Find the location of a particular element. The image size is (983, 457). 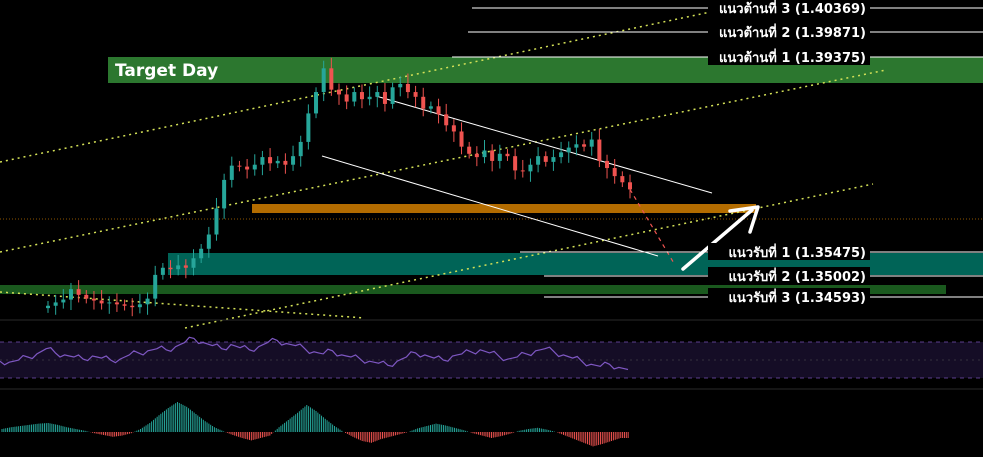

support-2-label: แนวรับที่ 2 (1.35002) is located at coordinates (797, 276).